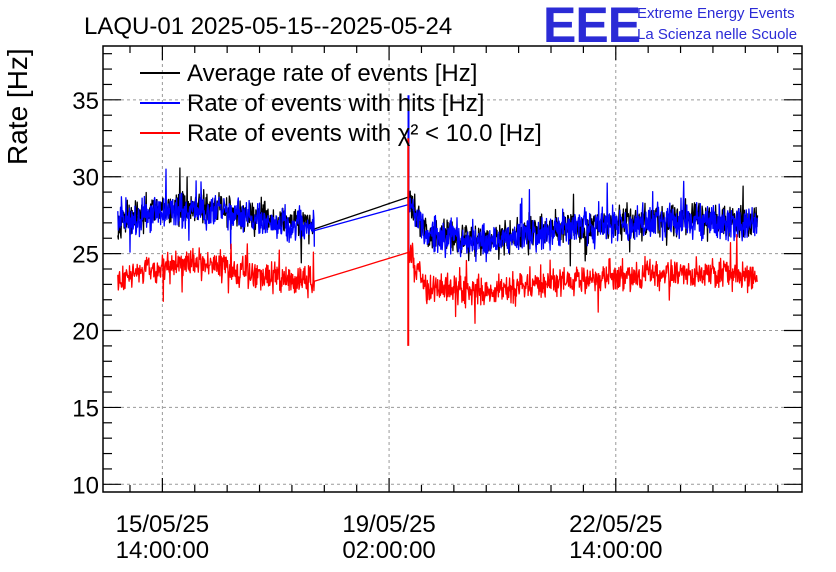  Describe the element at coordinates (364, 133) in the screenshot. I see `legend-label-2: Rate of events with χ² < 10.0 [Hz]` at that location.